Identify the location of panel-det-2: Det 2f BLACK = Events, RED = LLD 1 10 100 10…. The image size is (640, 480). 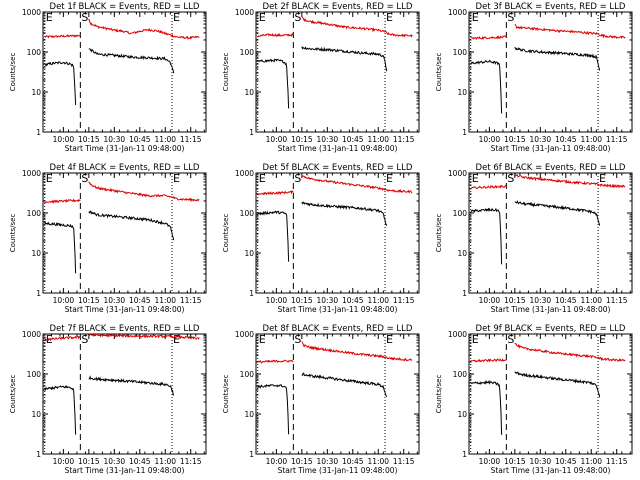
(321, 77).